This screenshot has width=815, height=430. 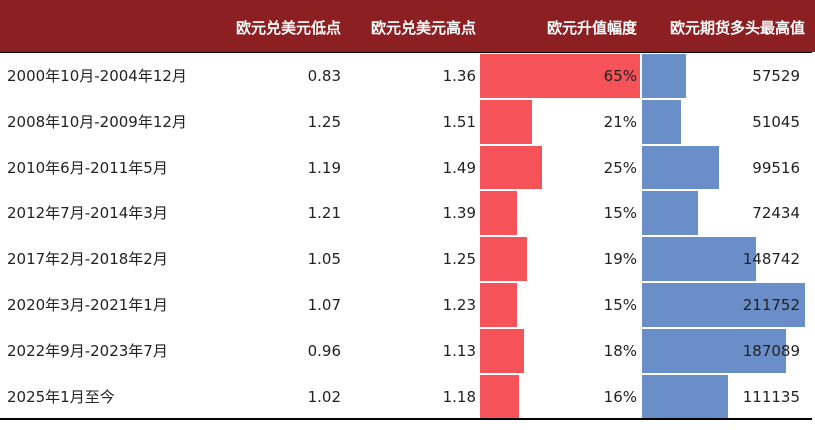 What do you see at coordinates (620, 350) in the screenshot?
I see `rise-label: 18%` at bounding box center [620, 350].